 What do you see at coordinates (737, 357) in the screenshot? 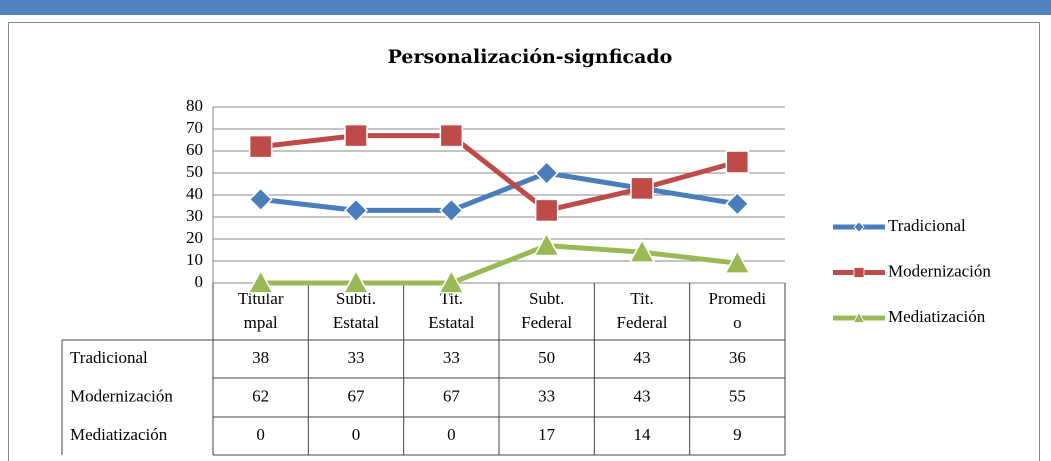
I see `table-value: 36` at bounding box center [737, 357].